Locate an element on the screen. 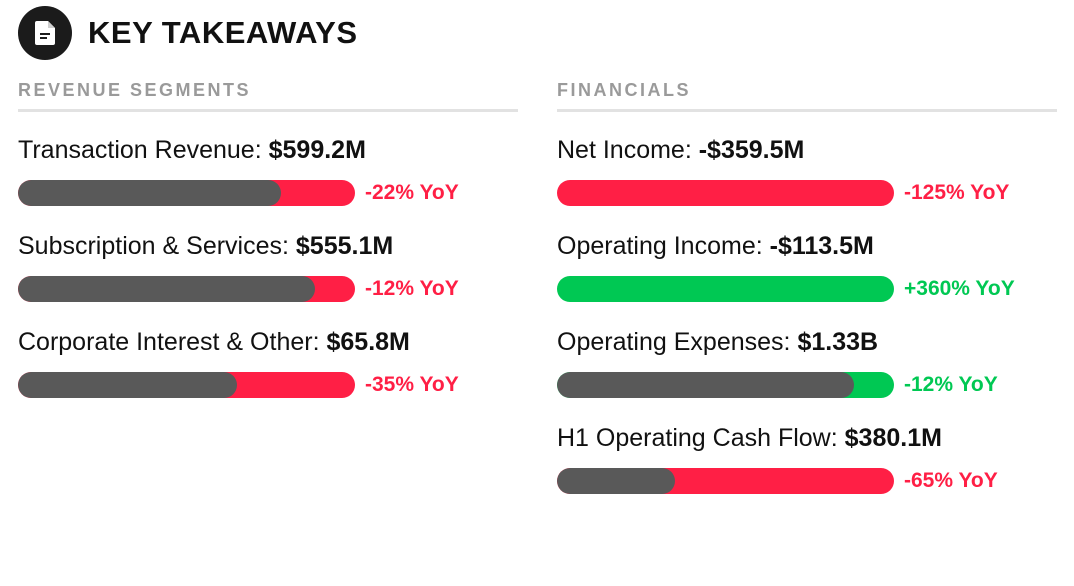 Image resolution: width=1074 pixels, height=586 pixels. bar-row: -35% YoY is located at coordinates (268, 385).